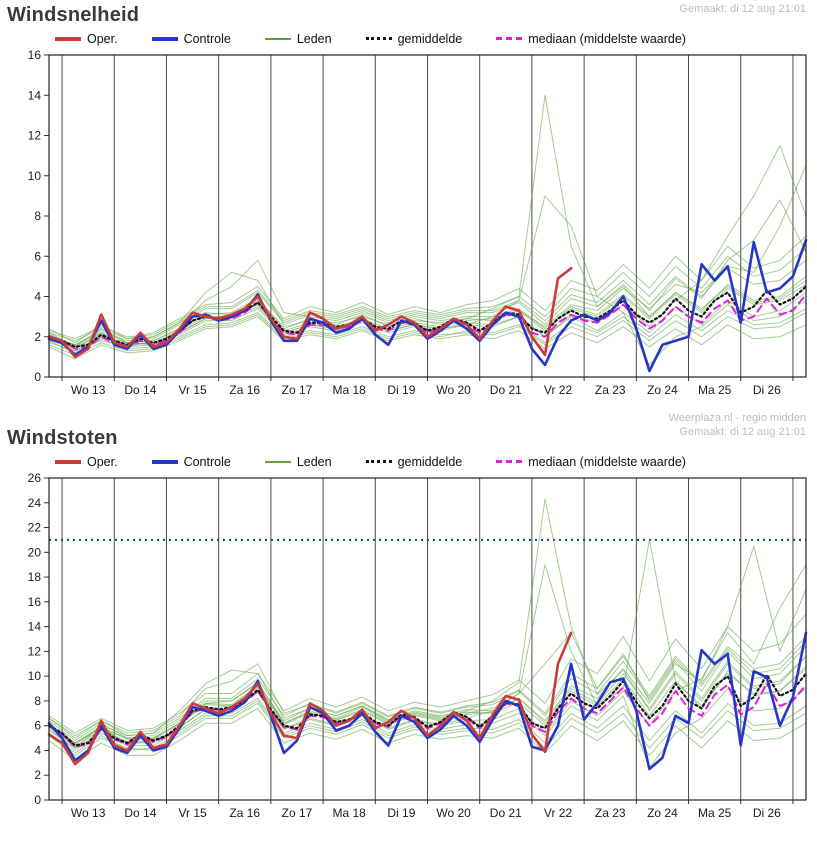  I want to click on controle-line, so click(427, 305).